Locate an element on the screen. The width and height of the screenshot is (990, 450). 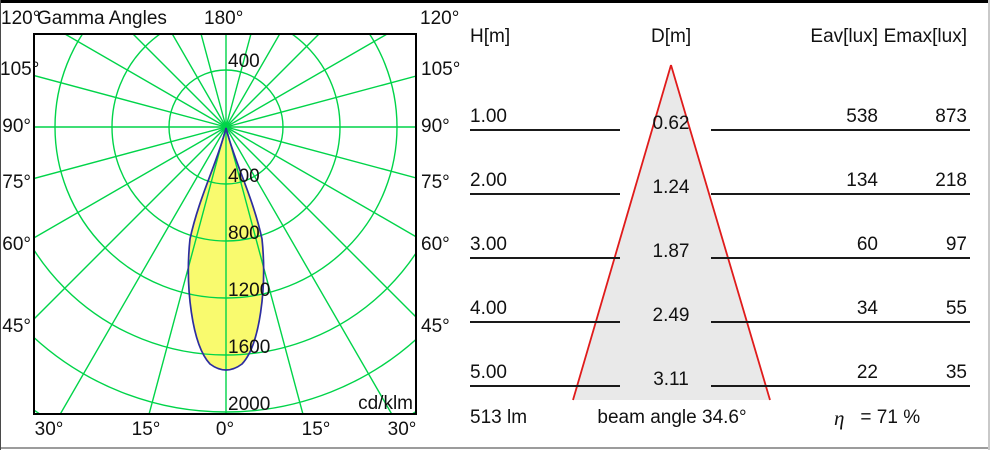
ring-label-1600: 1600 is located at coordinates (249, 347).